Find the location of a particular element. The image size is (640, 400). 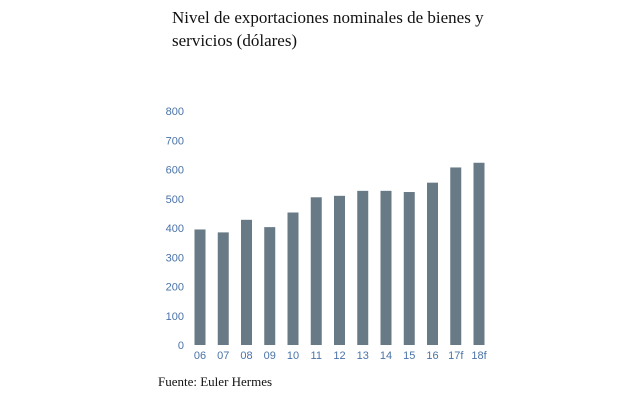

y-tick-label-2: 200 is located at coordinates (175, 288).